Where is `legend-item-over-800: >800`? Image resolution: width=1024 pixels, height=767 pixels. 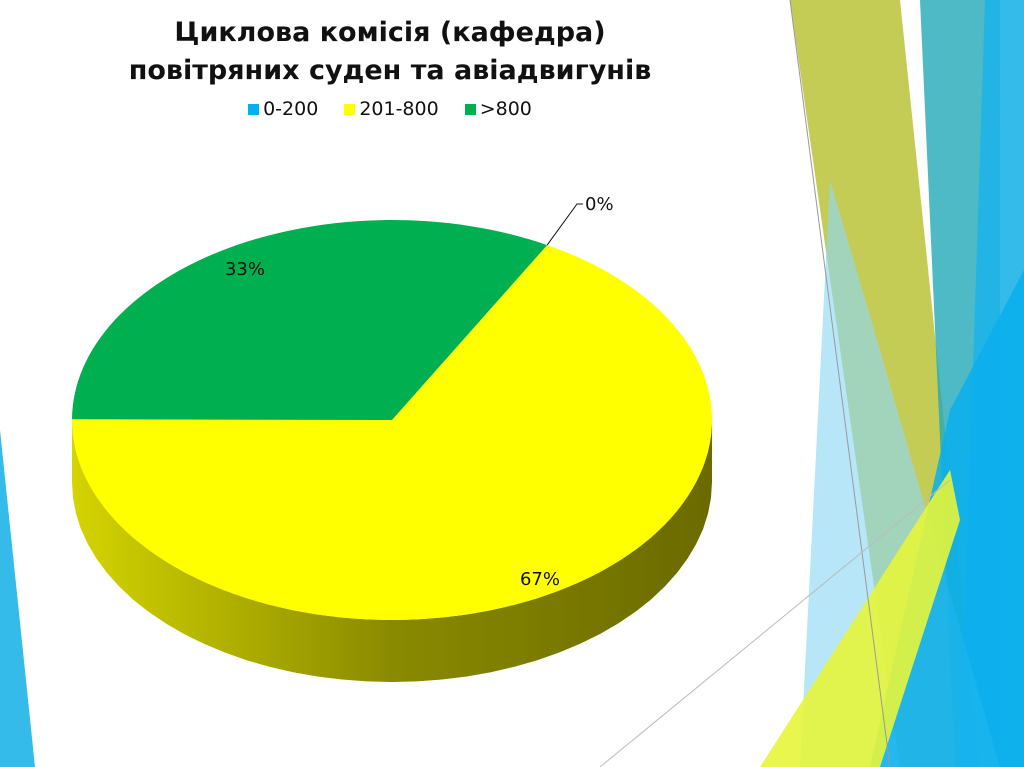 legend-item-over-800: >800 is located at coordinates (498, 109).